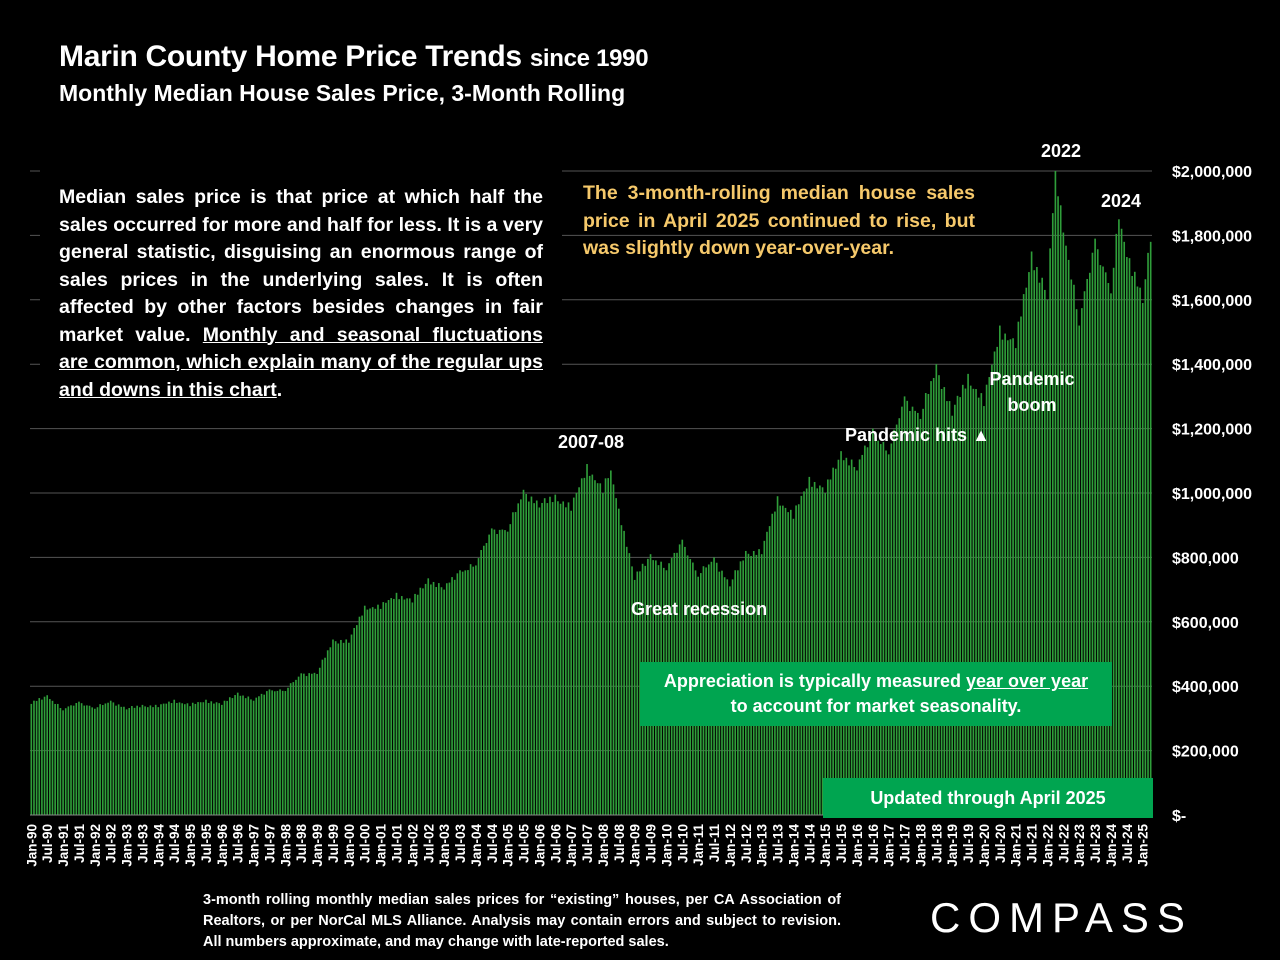  What do you see at coordinates (1048, 845) in the screenshot?
I see `x-tick-label: Jan-22` at bounding box center [1048, 845].